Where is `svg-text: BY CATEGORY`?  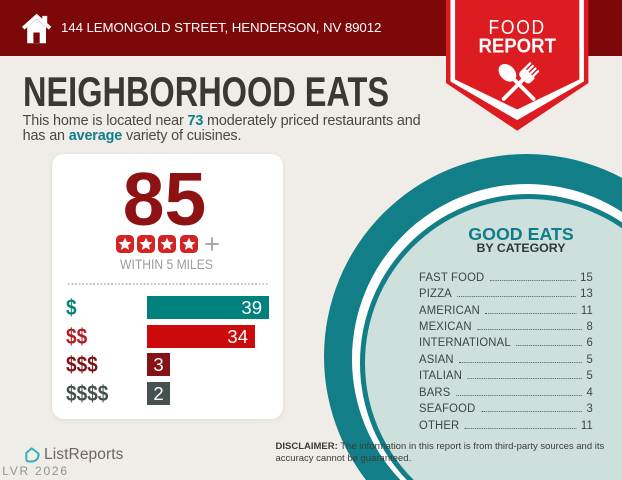 svg-text: BY CATEGORY is located at coordinates (521, 248).